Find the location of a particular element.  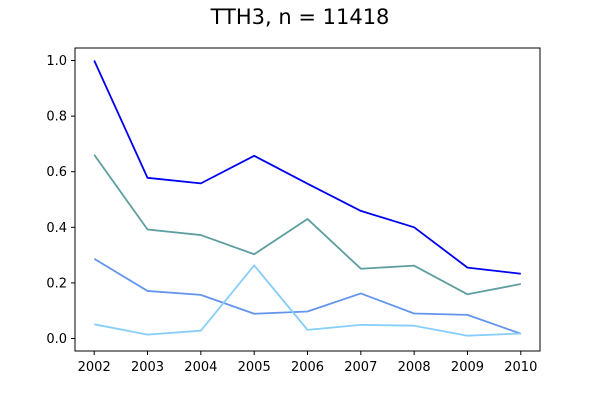

x-tick-label-2005: 2005 is located at coordinates (254, 367).